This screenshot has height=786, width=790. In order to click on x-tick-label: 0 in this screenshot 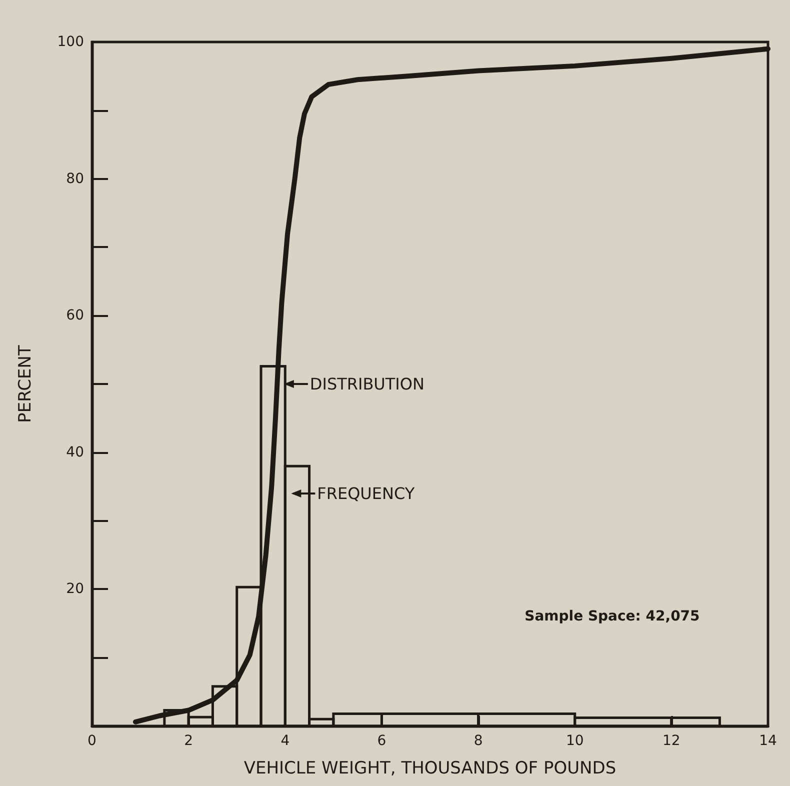, I will do `click(92, 741)`.